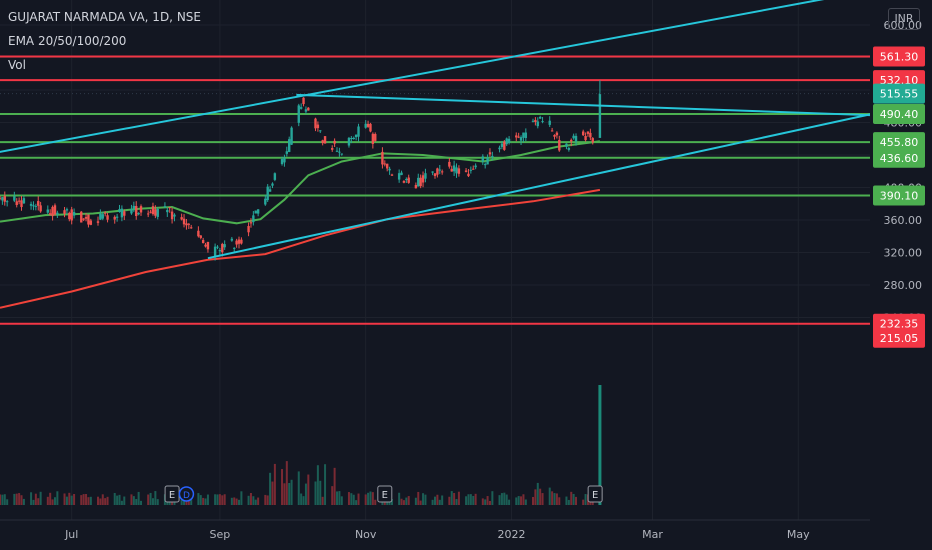 This screenshot has height=550, width=932. Describe the element at coordinates (67, 41) in the screenshot. I see `ema-legend: EMA 20/50/100/200` at that location.